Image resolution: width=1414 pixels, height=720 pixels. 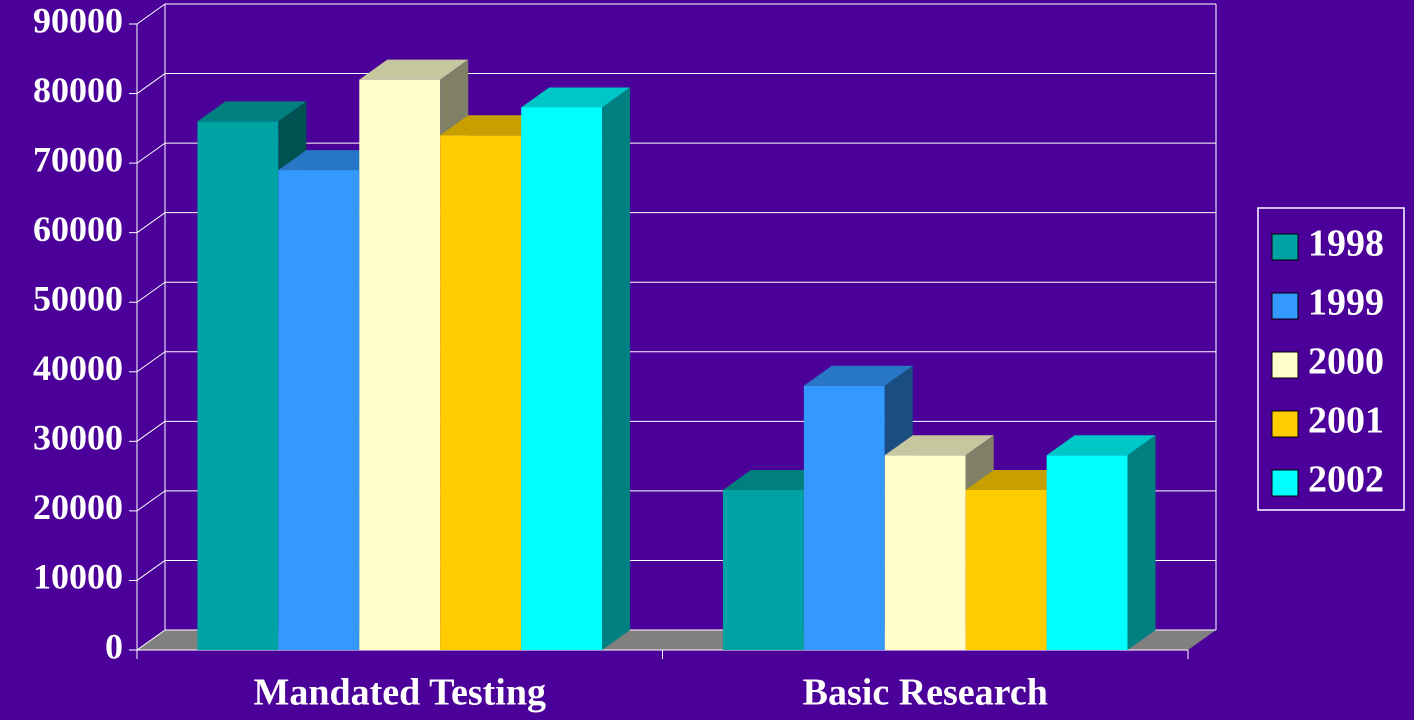 What do you see at coordinates (78, 368) in the screenshot?
I see `y-tick-label: 40000` at bounding box center [78, 368].